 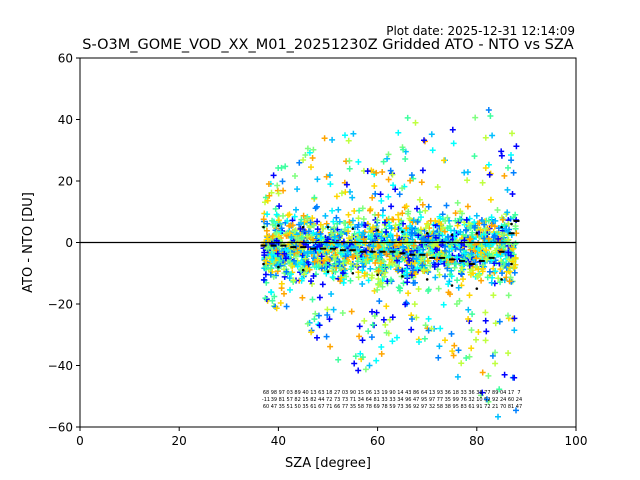 I want to click on count-label: 81, so click(x=376, y=400).